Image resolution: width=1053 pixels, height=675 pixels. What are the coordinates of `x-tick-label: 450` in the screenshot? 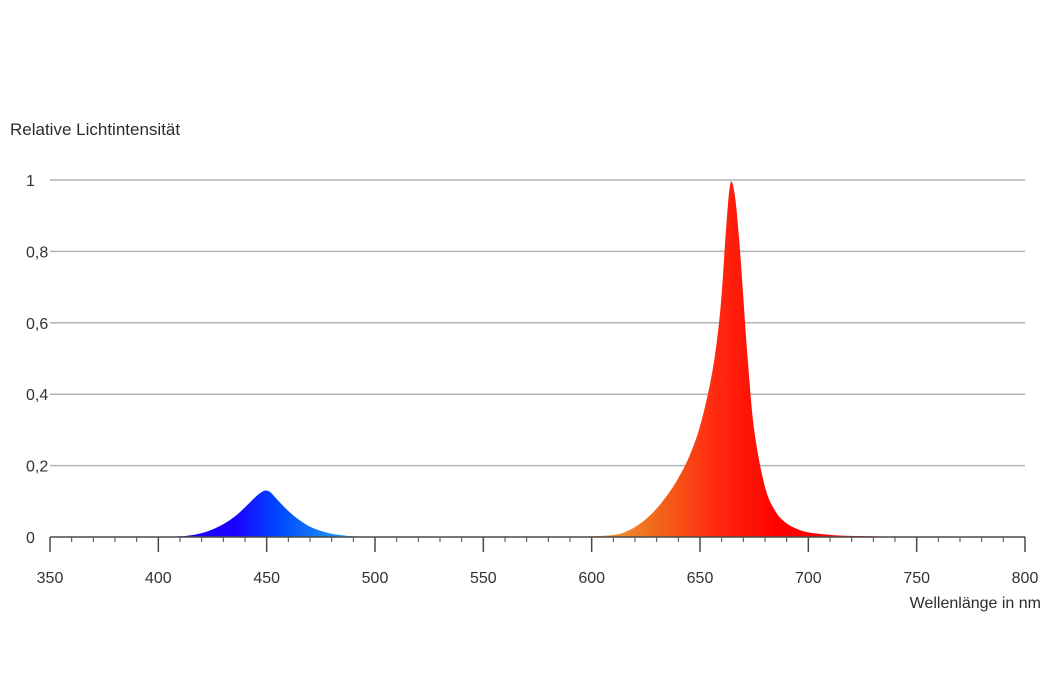 It's located at (266, 578).